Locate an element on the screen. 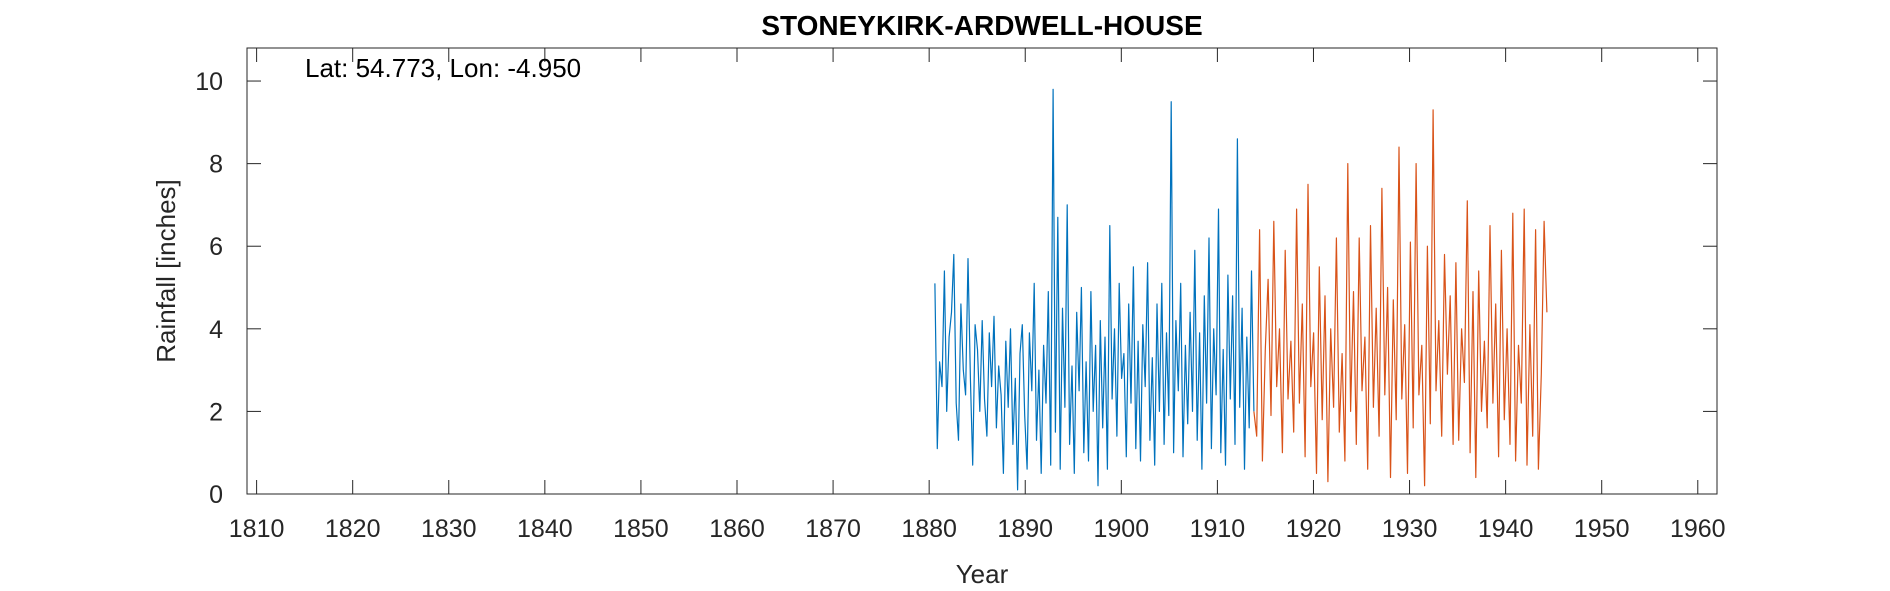 The height and width of the screenshot is (591, 1890). y-tick-label: 6 is located at coordinates (216, 247).